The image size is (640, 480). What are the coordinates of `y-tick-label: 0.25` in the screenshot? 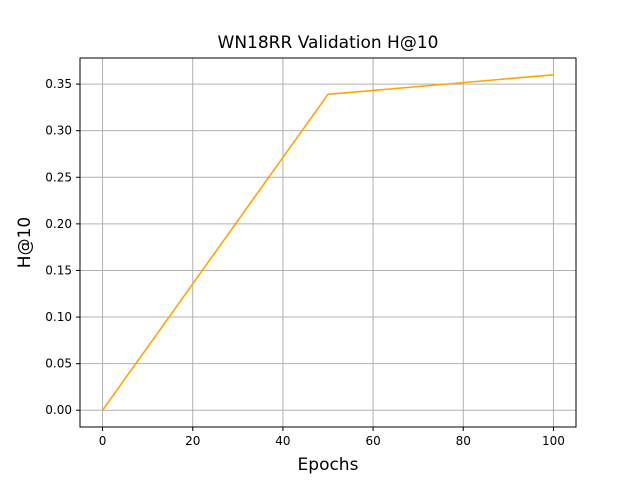 It's located at (58, 177).